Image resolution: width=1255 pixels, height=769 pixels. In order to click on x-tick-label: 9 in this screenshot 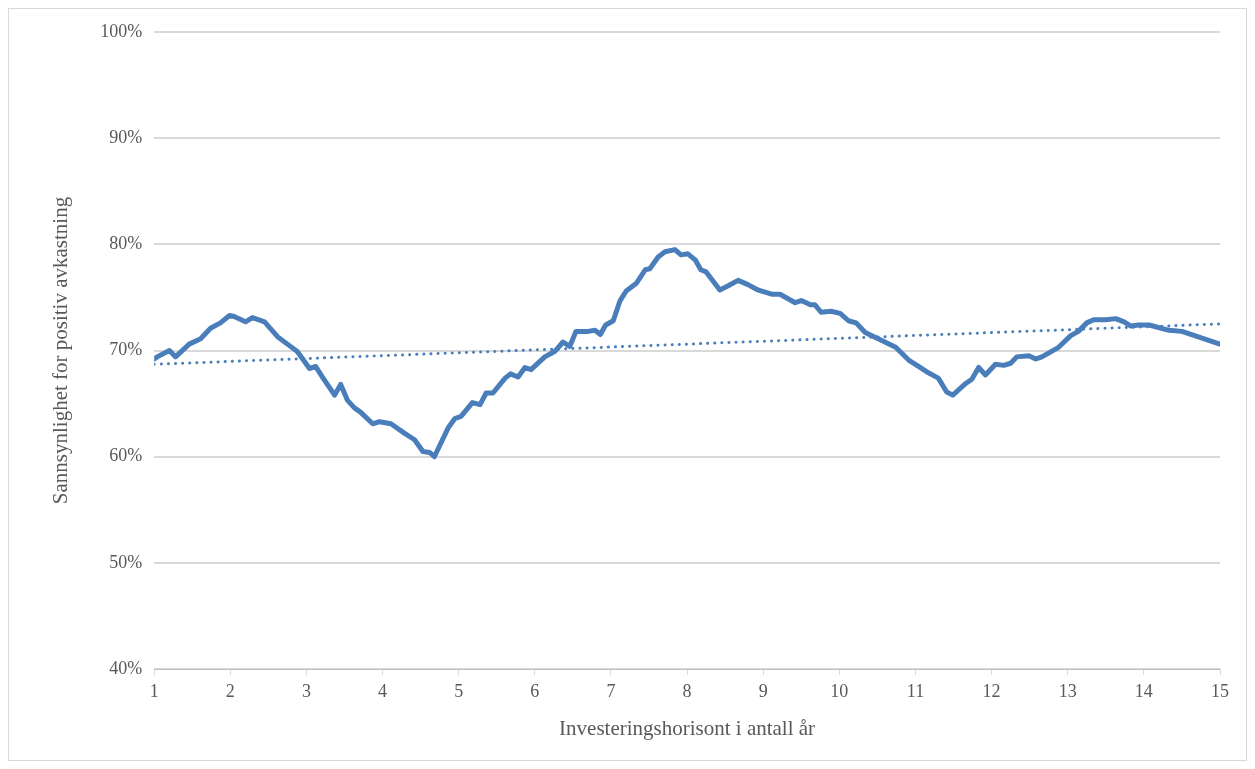, I will do `click(763, 690)`.